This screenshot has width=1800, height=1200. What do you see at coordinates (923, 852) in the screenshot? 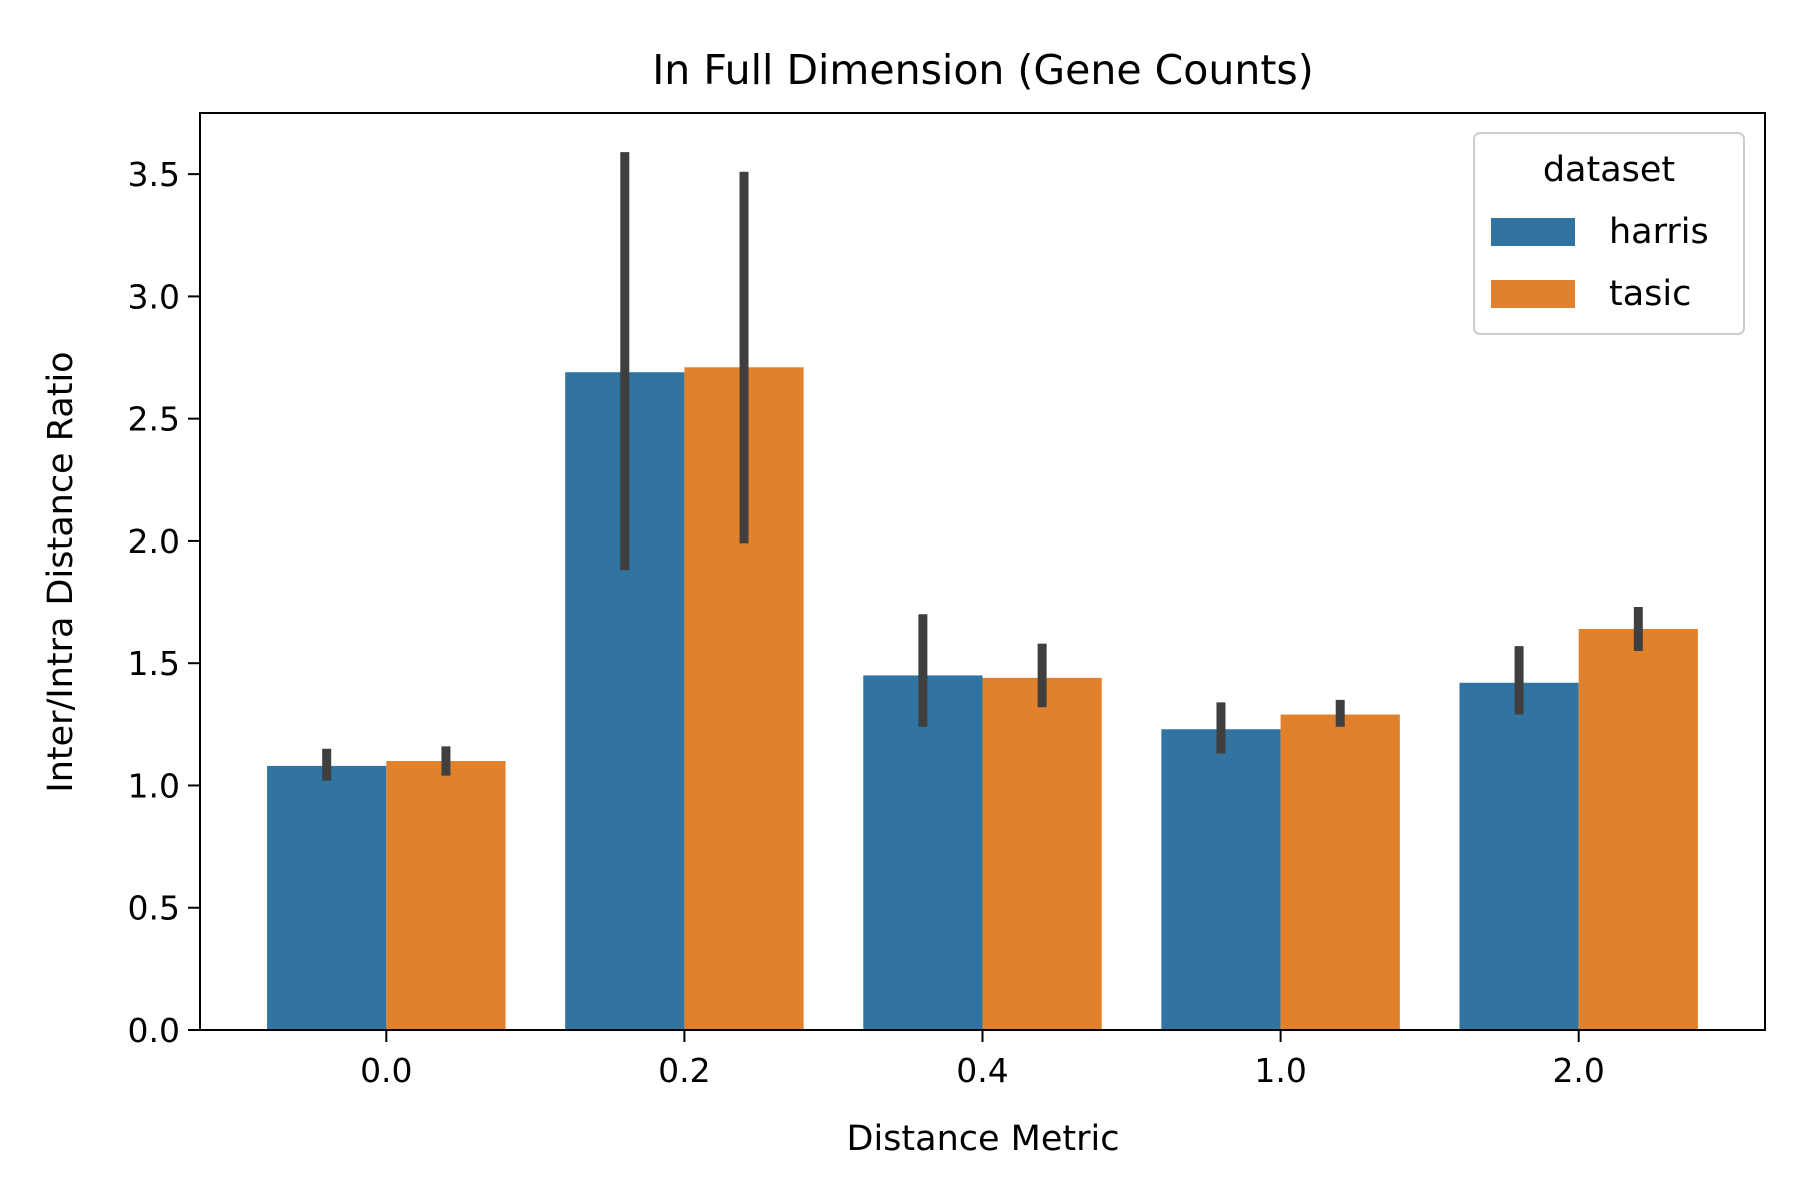
I see `bar-harris-0.4` at bounding box center [923, 852].